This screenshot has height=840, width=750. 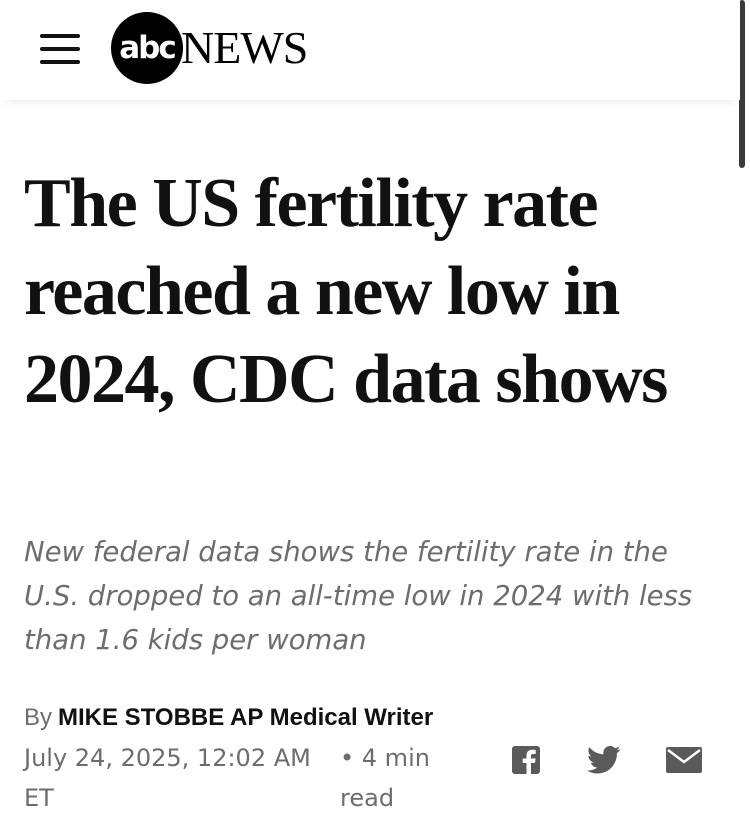 I want to click on scrollbar, so click(x=742, y=84).